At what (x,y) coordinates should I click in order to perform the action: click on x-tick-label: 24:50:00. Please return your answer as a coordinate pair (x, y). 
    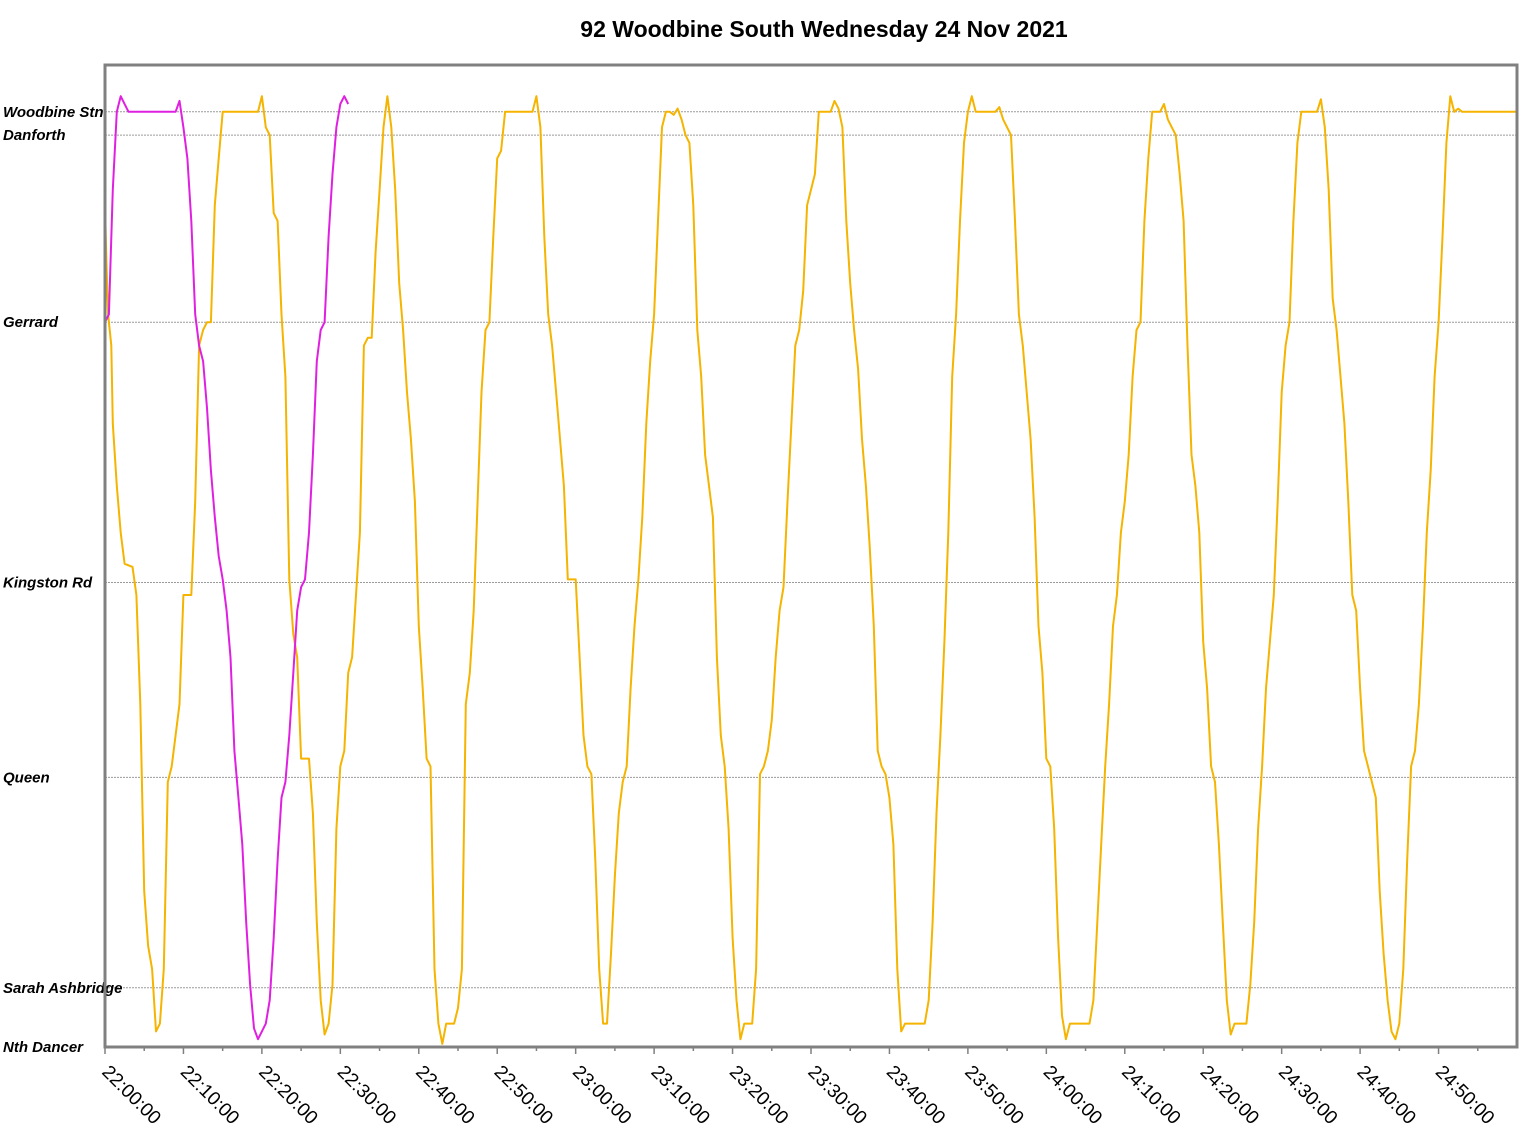
    Looking at the image, I should click on (1464, 1095).